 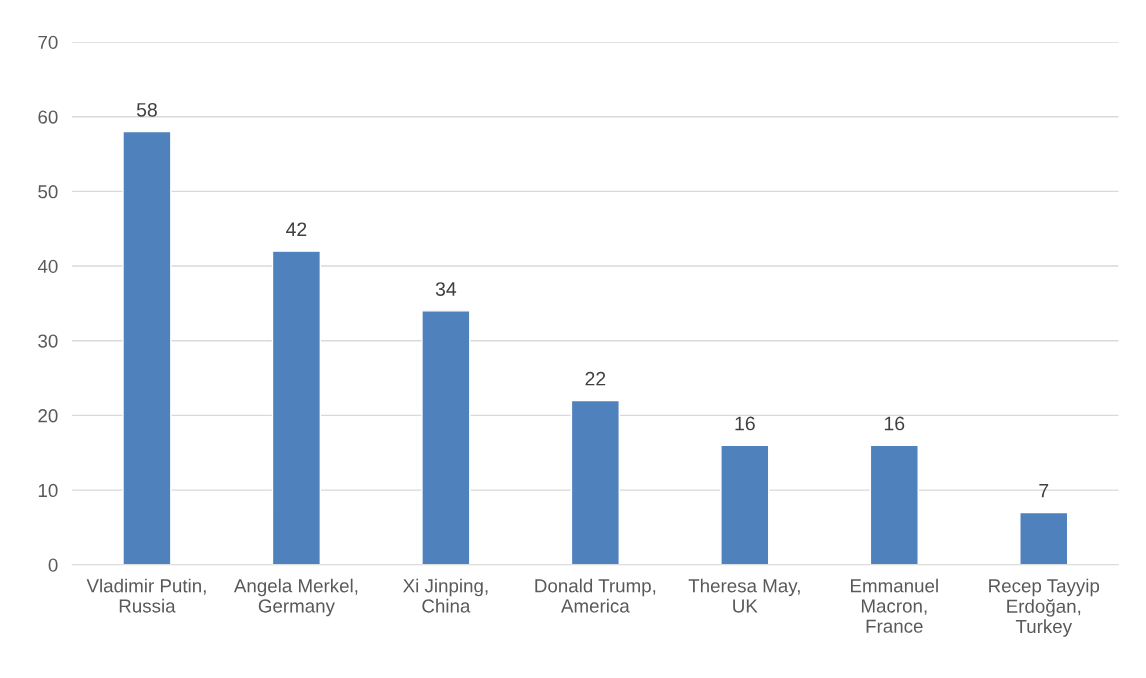 I want to click on data-label: 34, so click(x=446, y=289).